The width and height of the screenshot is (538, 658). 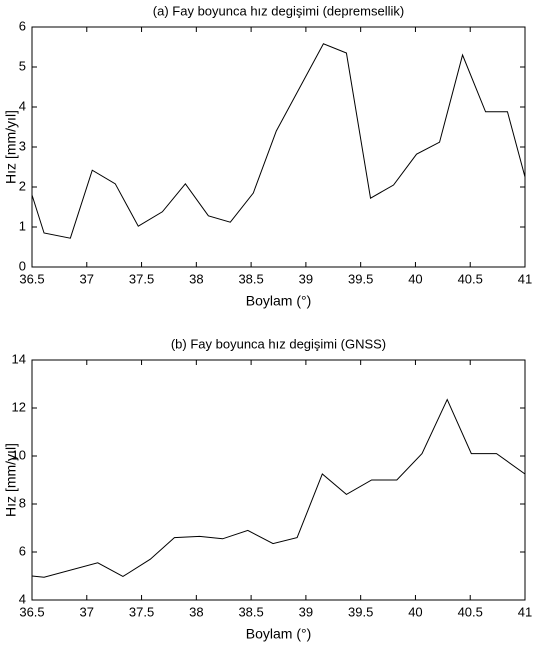 I want to click on y-tick-label: 0, so click(x=22, y=265).